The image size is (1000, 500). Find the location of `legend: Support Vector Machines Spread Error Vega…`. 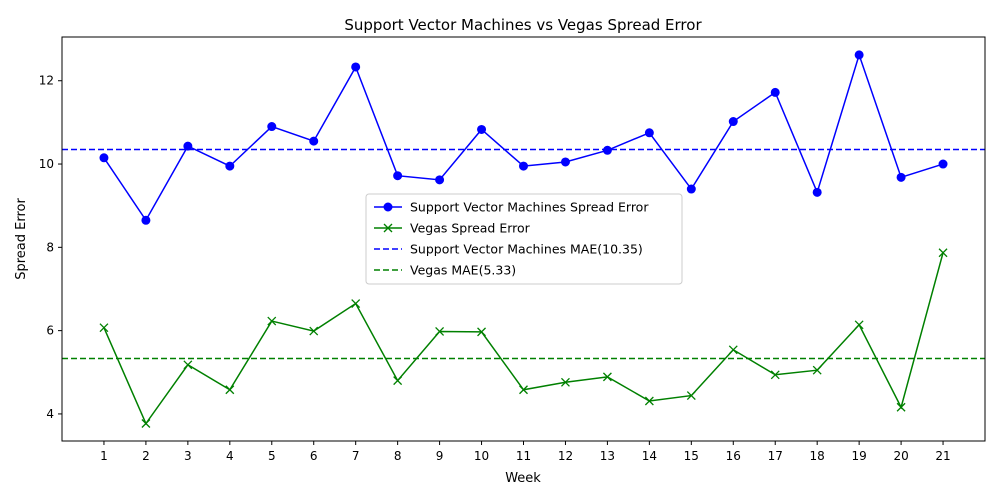

legend: Support Vector Machines Spread Error Vega… is located at coordinates (524, 239).